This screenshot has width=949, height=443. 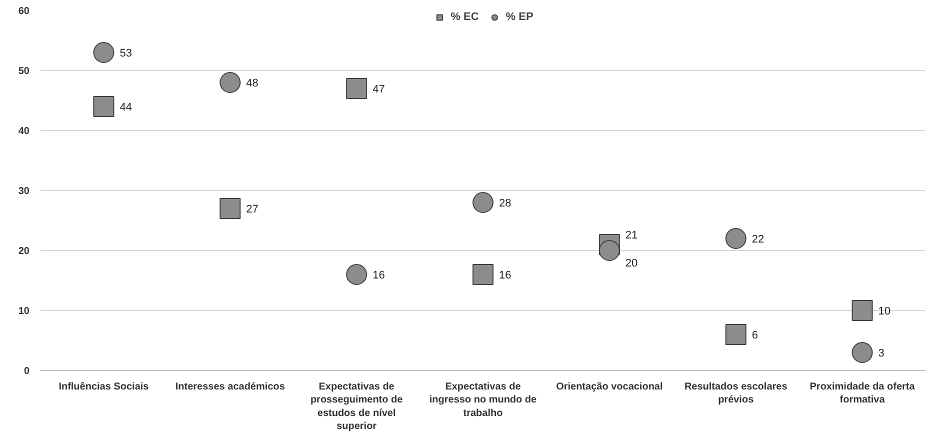 I want to click on data-label: 6, so click(x=755, y=336).